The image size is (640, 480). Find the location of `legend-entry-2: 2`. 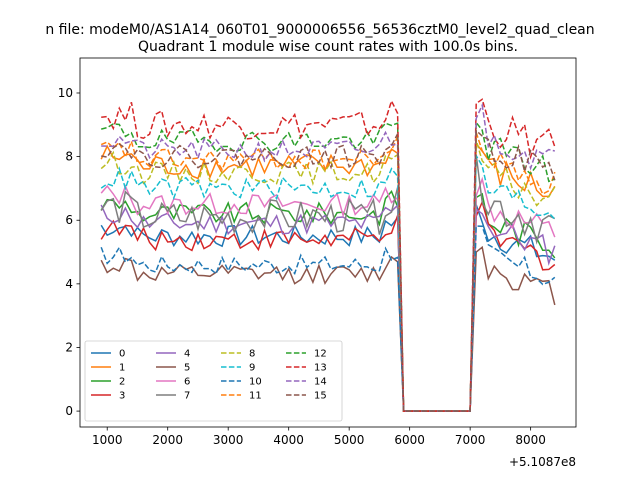

legend-entry-2: 2 is located at coordinates (108, 382).